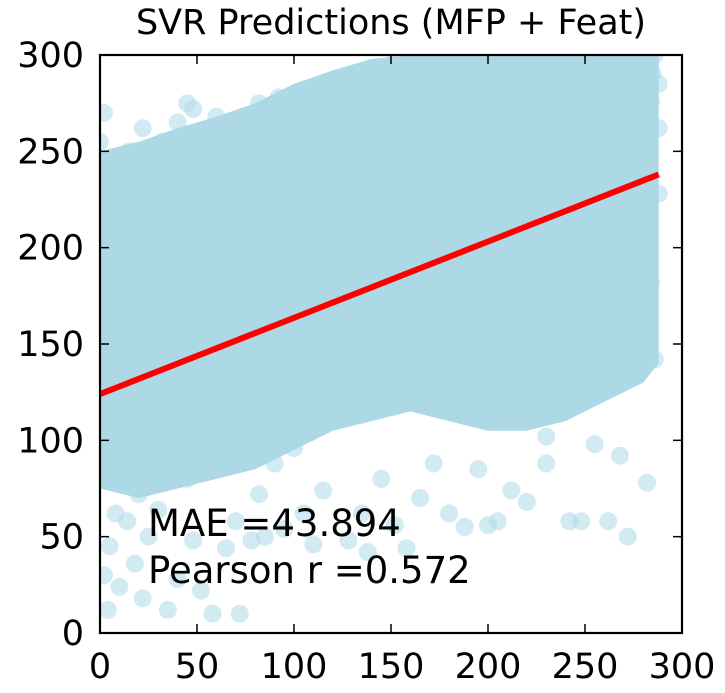 The width and height of the screenshot is (725, 693). Describe the element at coordinates (682, 667) in the screenshot. I see `x-tick-label: 300` at that location.